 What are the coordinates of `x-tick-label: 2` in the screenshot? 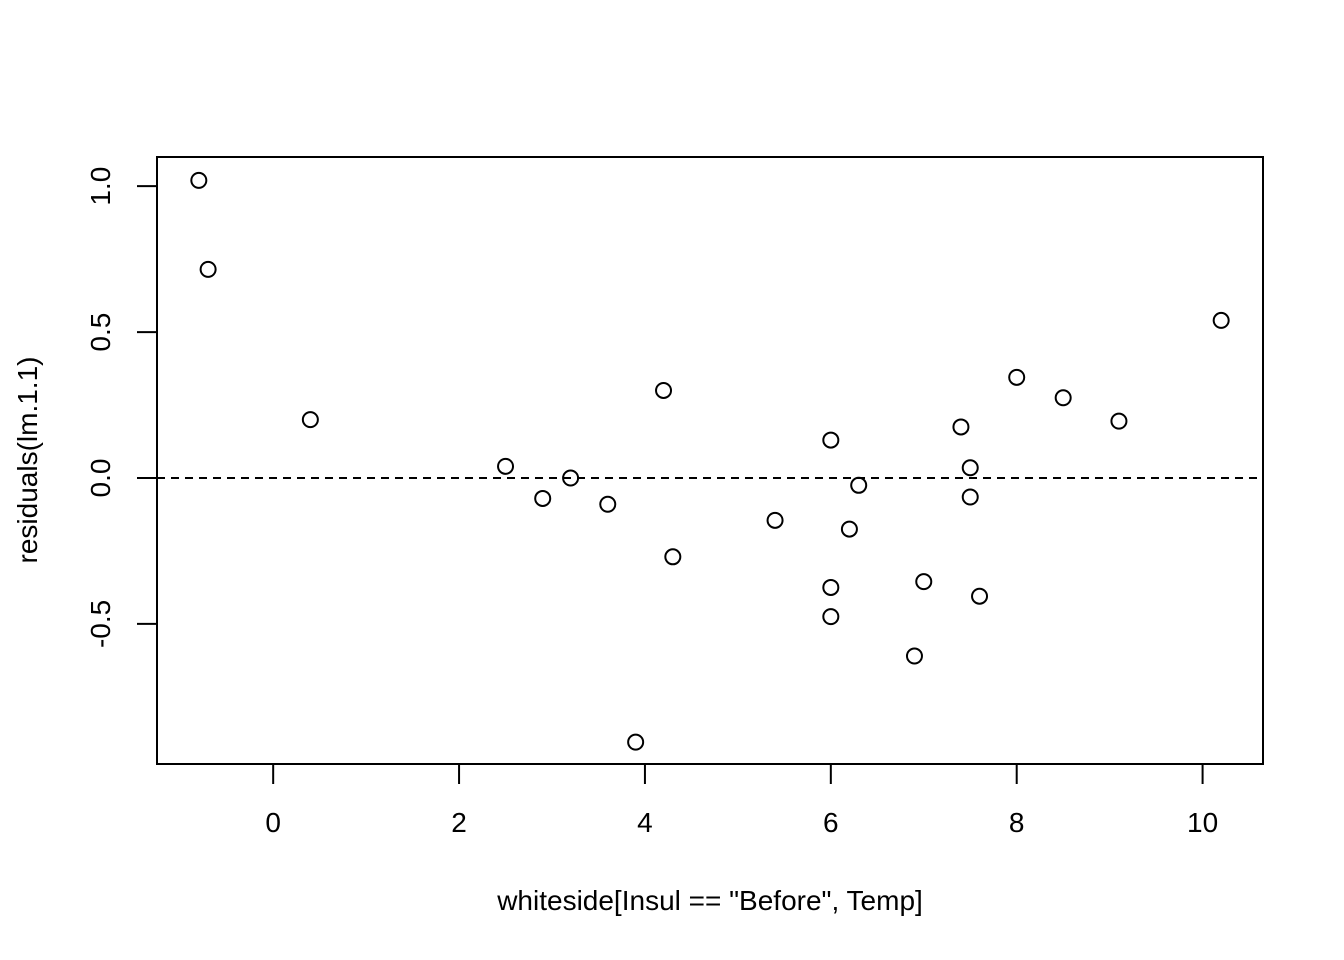 It's located at (459, 822).